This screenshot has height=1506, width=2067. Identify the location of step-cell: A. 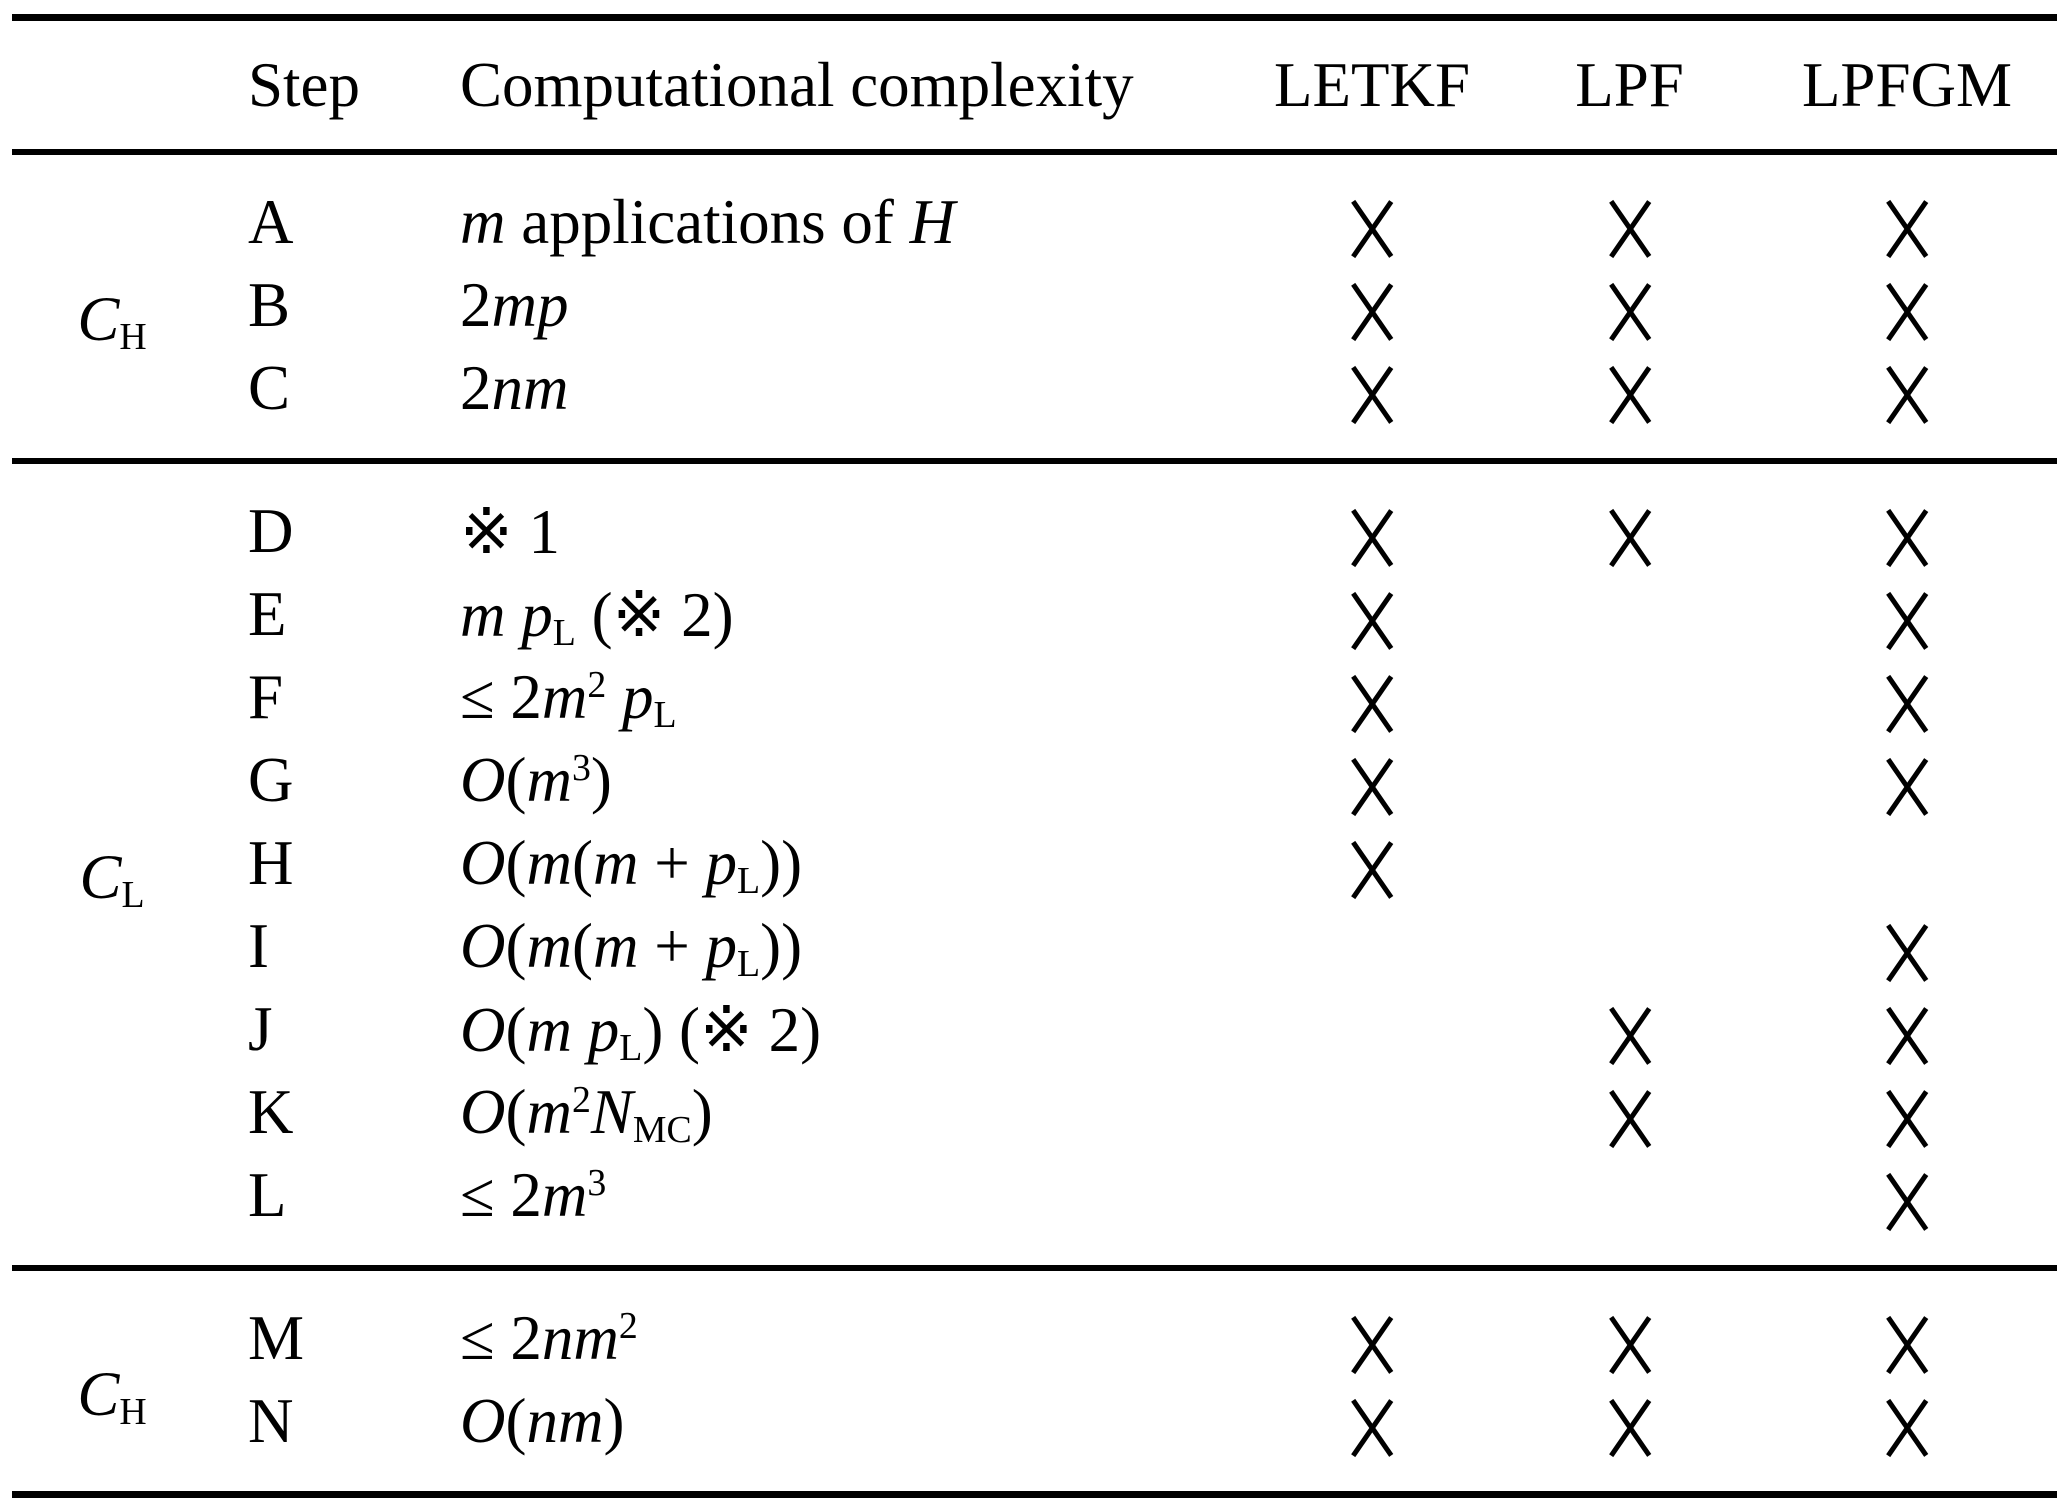
(322, 206).